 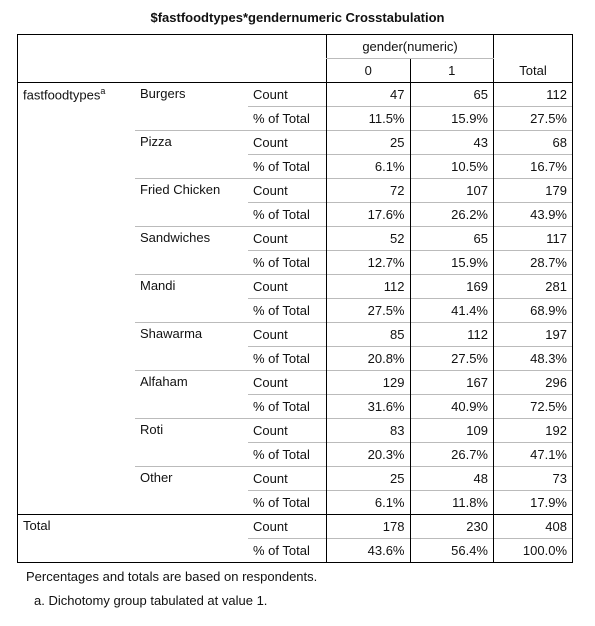 I want to click on cell-count-0: 52, so click(x=368, y=238).